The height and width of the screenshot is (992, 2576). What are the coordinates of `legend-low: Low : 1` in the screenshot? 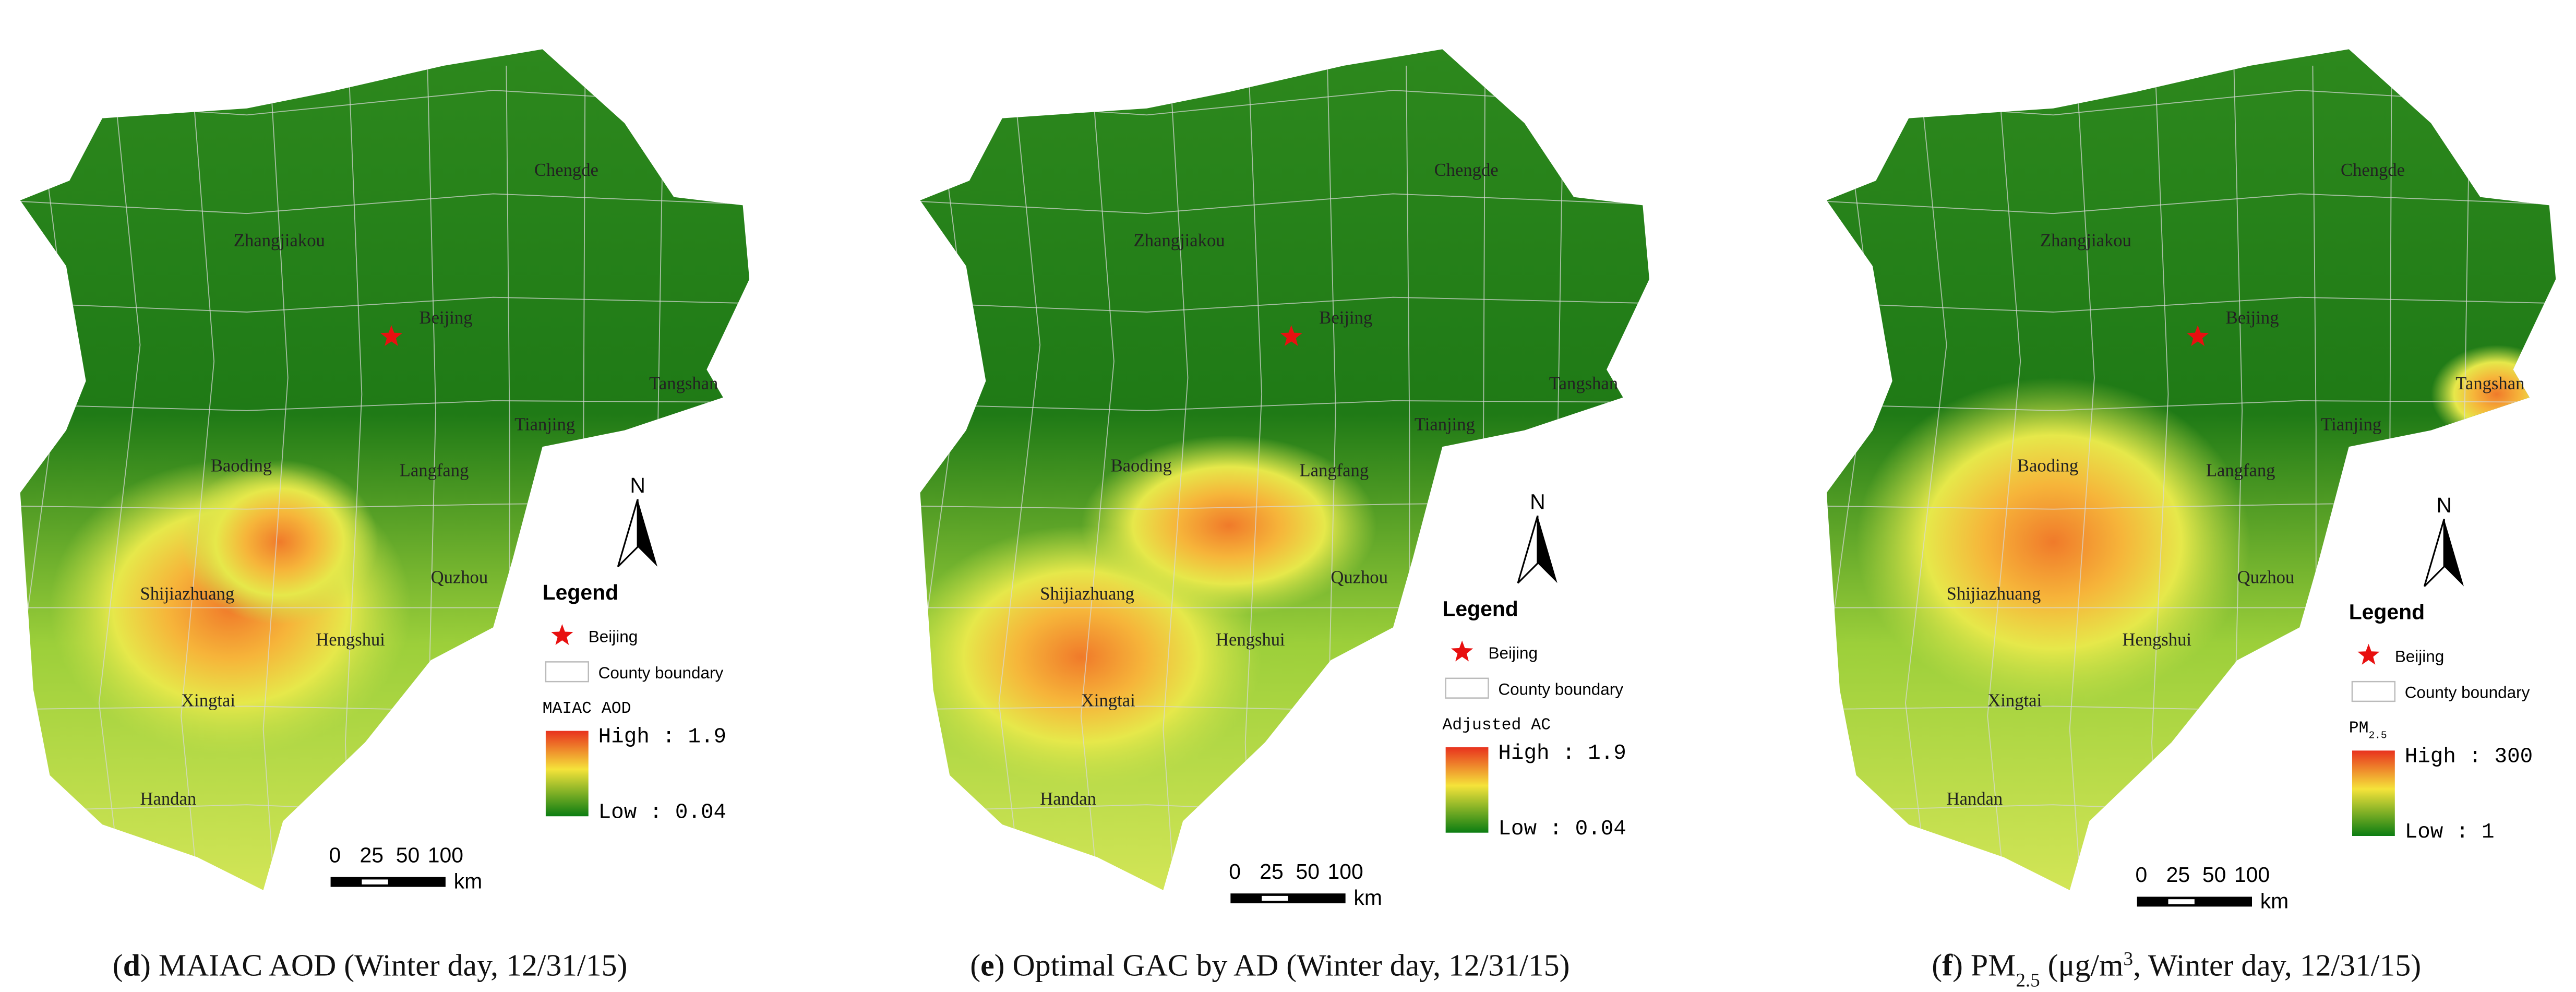 It's located at (2450, 832).